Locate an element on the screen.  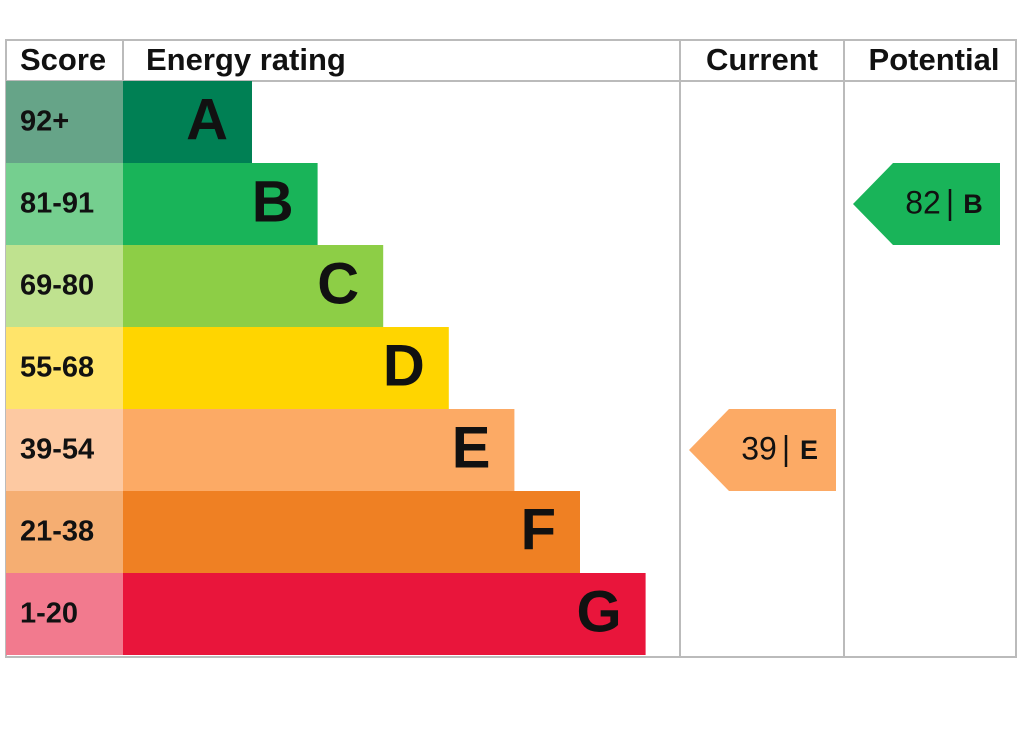
band-letter: A is located at coordinates (207, 119).